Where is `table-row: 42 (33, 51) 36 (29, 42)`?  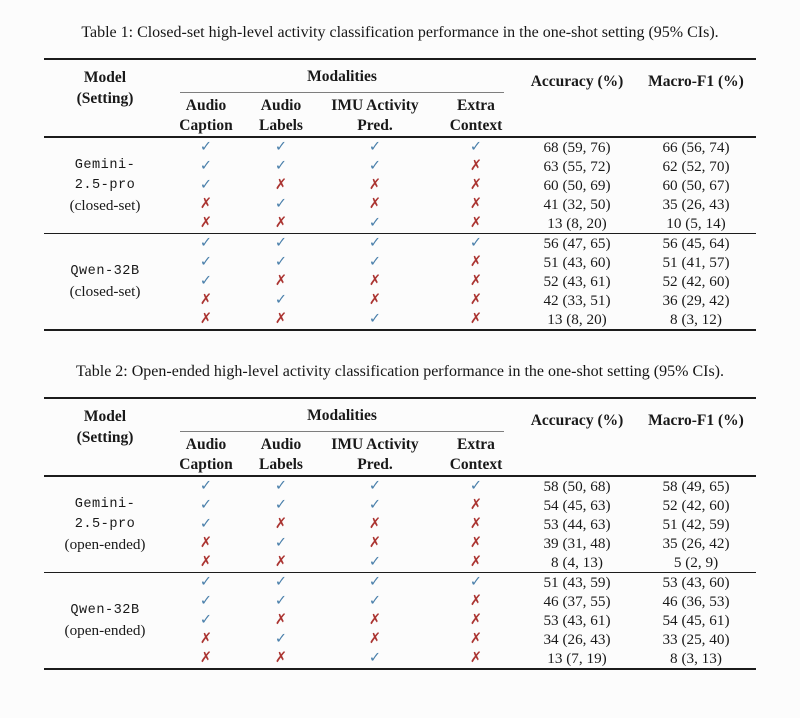
table-row: 42 (33, 51) 36 (29, 42) is located at coordinates (400, 300).